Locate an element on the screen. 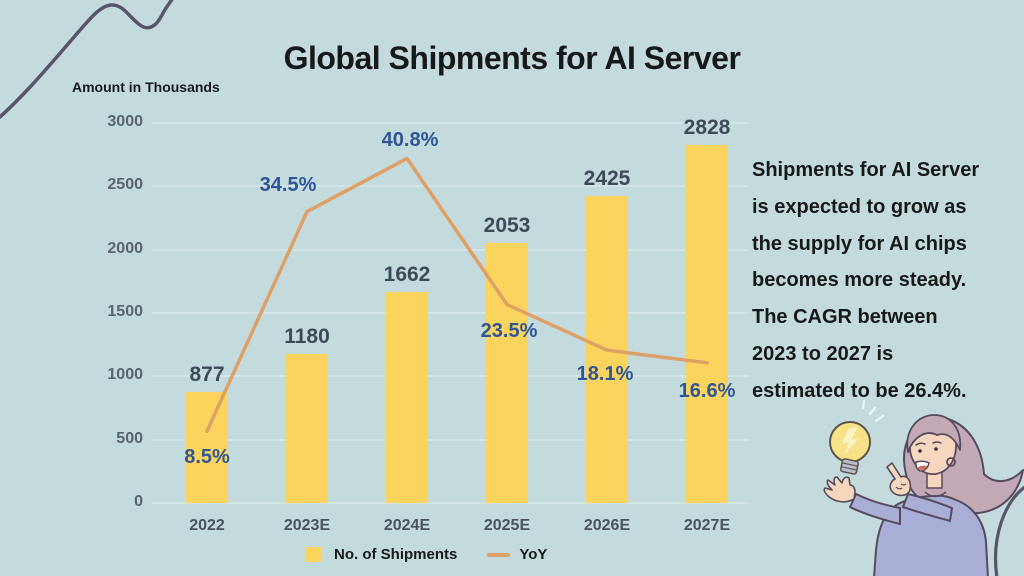 This screenshot has height=576, width=1024. bar-value-label: 2425 is located at coordinates (607, 178).